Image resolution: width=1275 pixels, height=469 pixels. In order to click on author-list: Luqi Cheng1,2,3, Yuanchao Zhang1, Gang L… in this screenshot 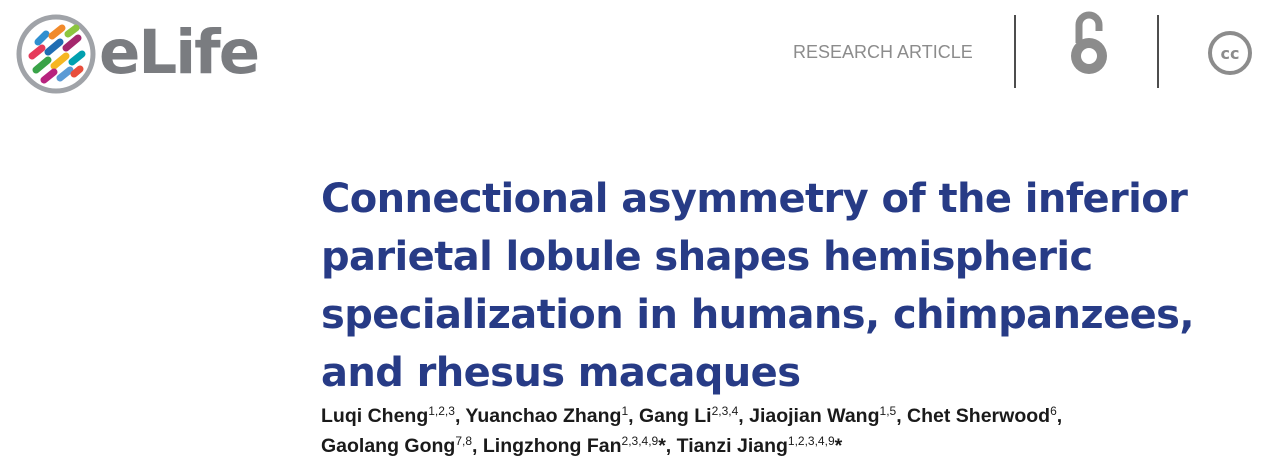, I will do `click(793, 431)`.